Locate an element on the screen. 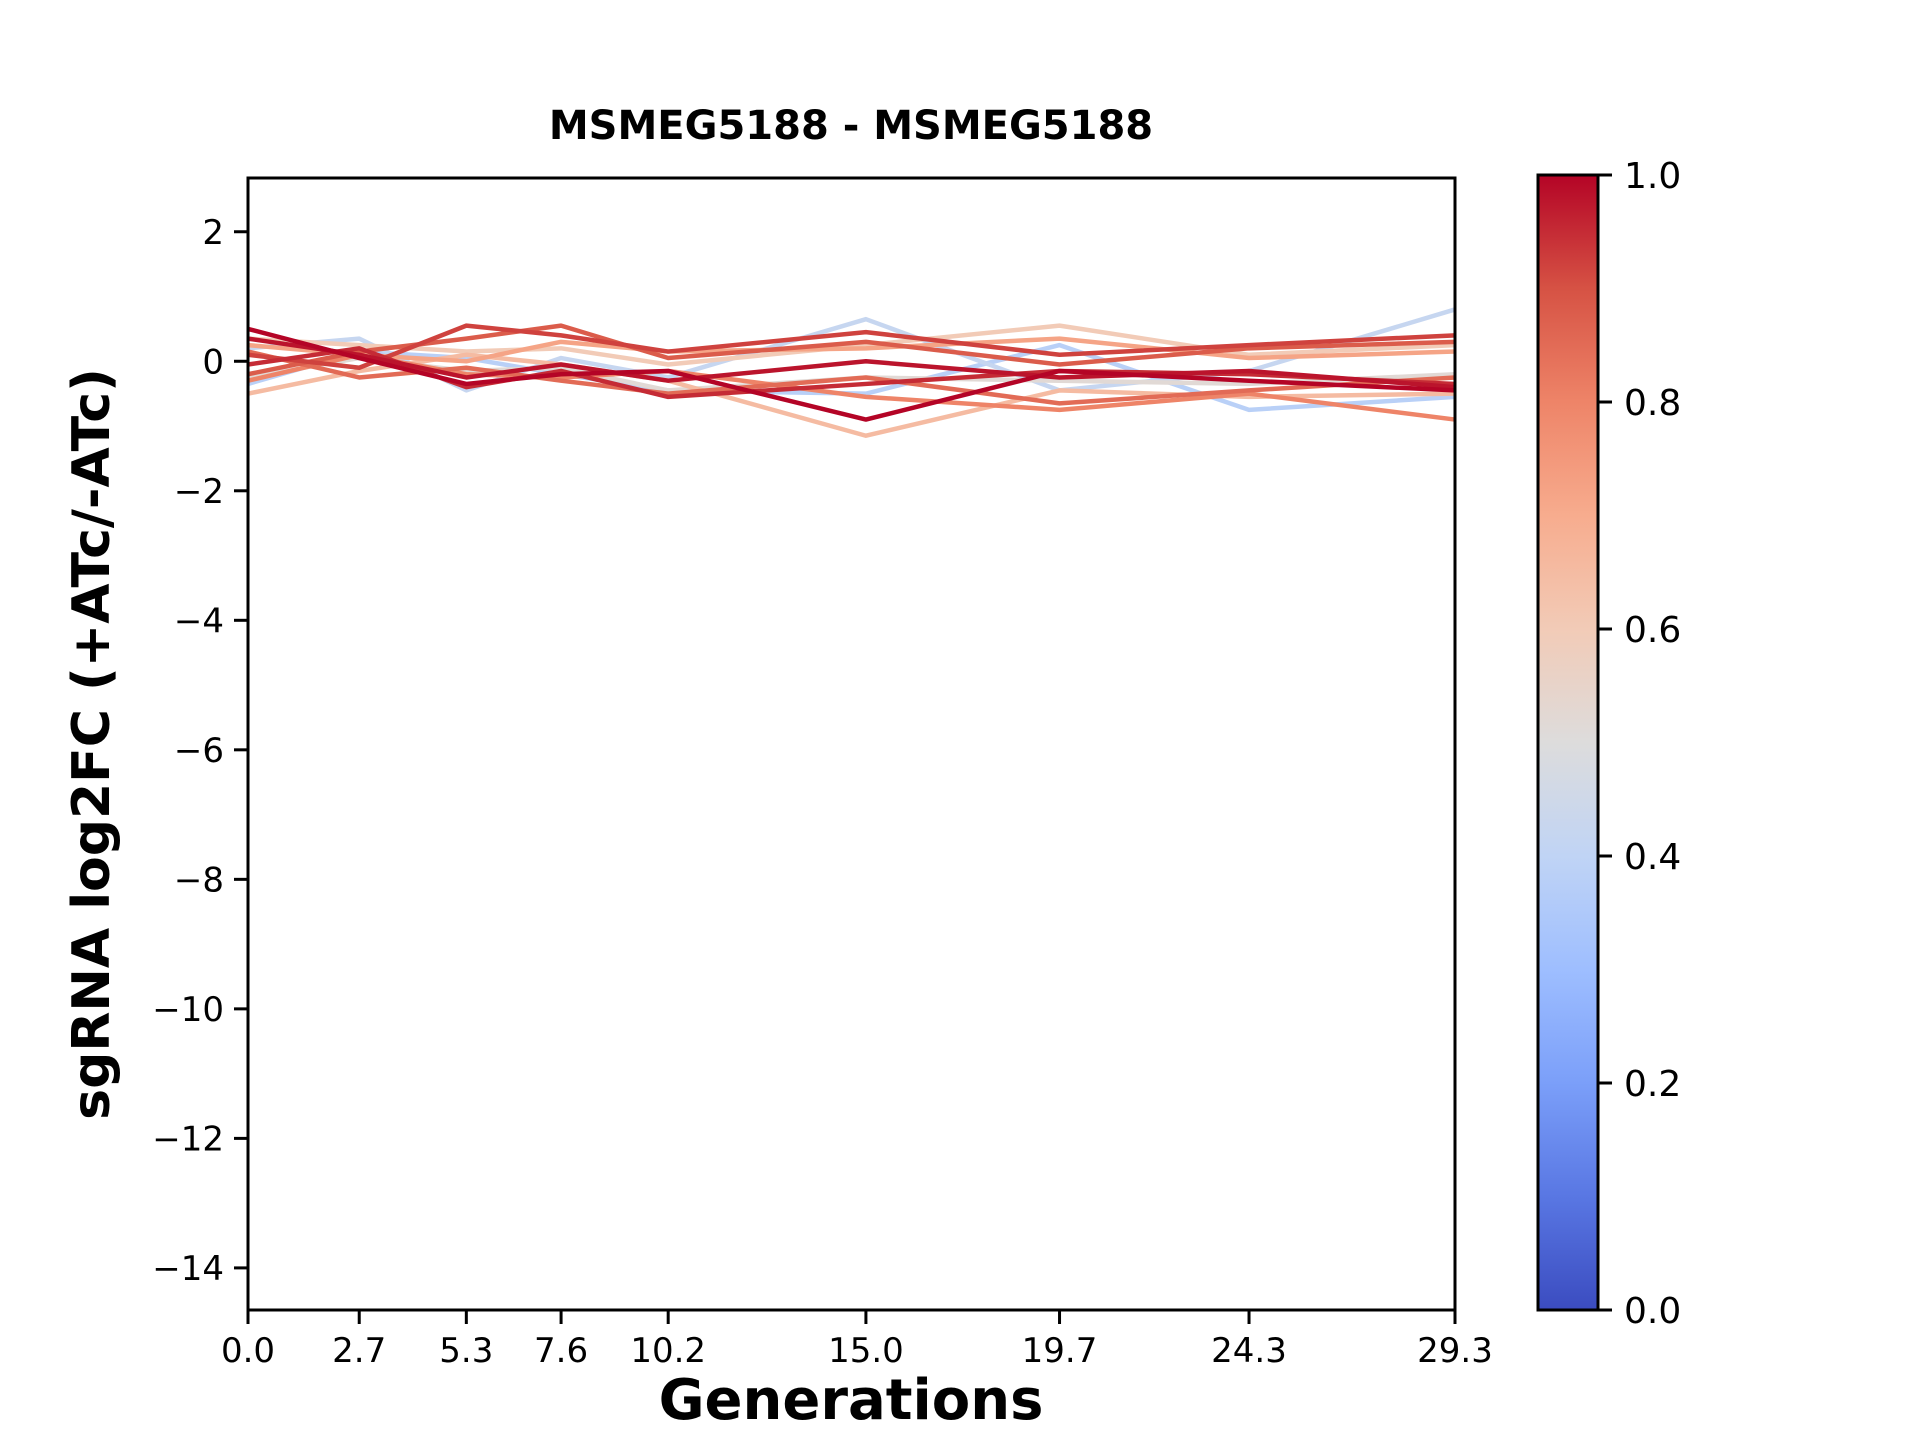 This screenshot has height=1440, width=1920. colorbar-tick-label: 0.0 is located at coordinates (1652, 1311).